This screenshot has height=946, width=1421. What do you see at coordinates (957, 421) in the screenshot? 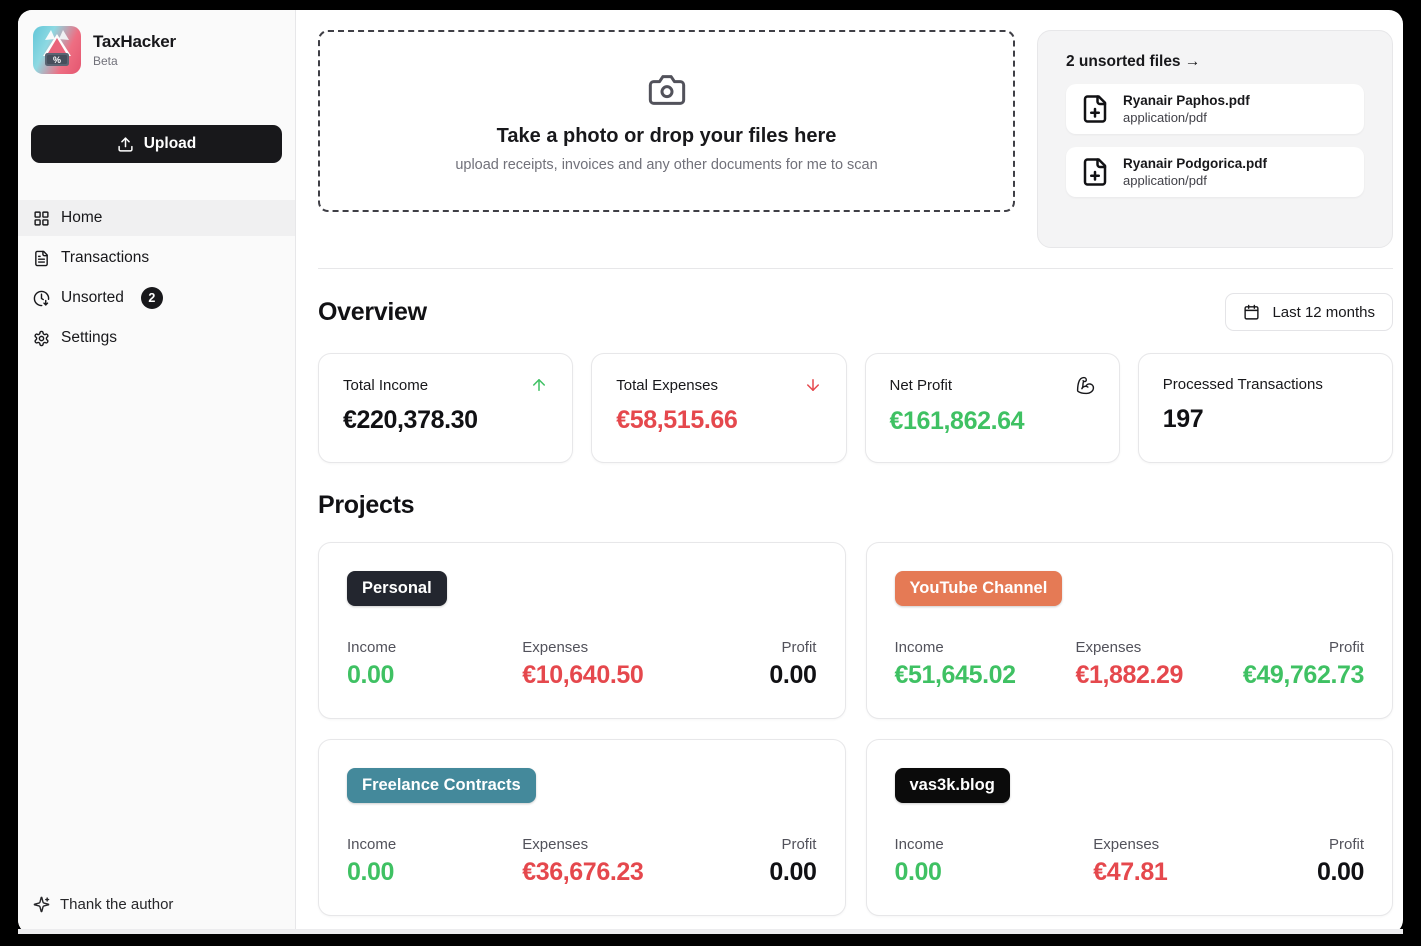
I see `stat-value: €161,862.64` at bounding box center [957, 421].